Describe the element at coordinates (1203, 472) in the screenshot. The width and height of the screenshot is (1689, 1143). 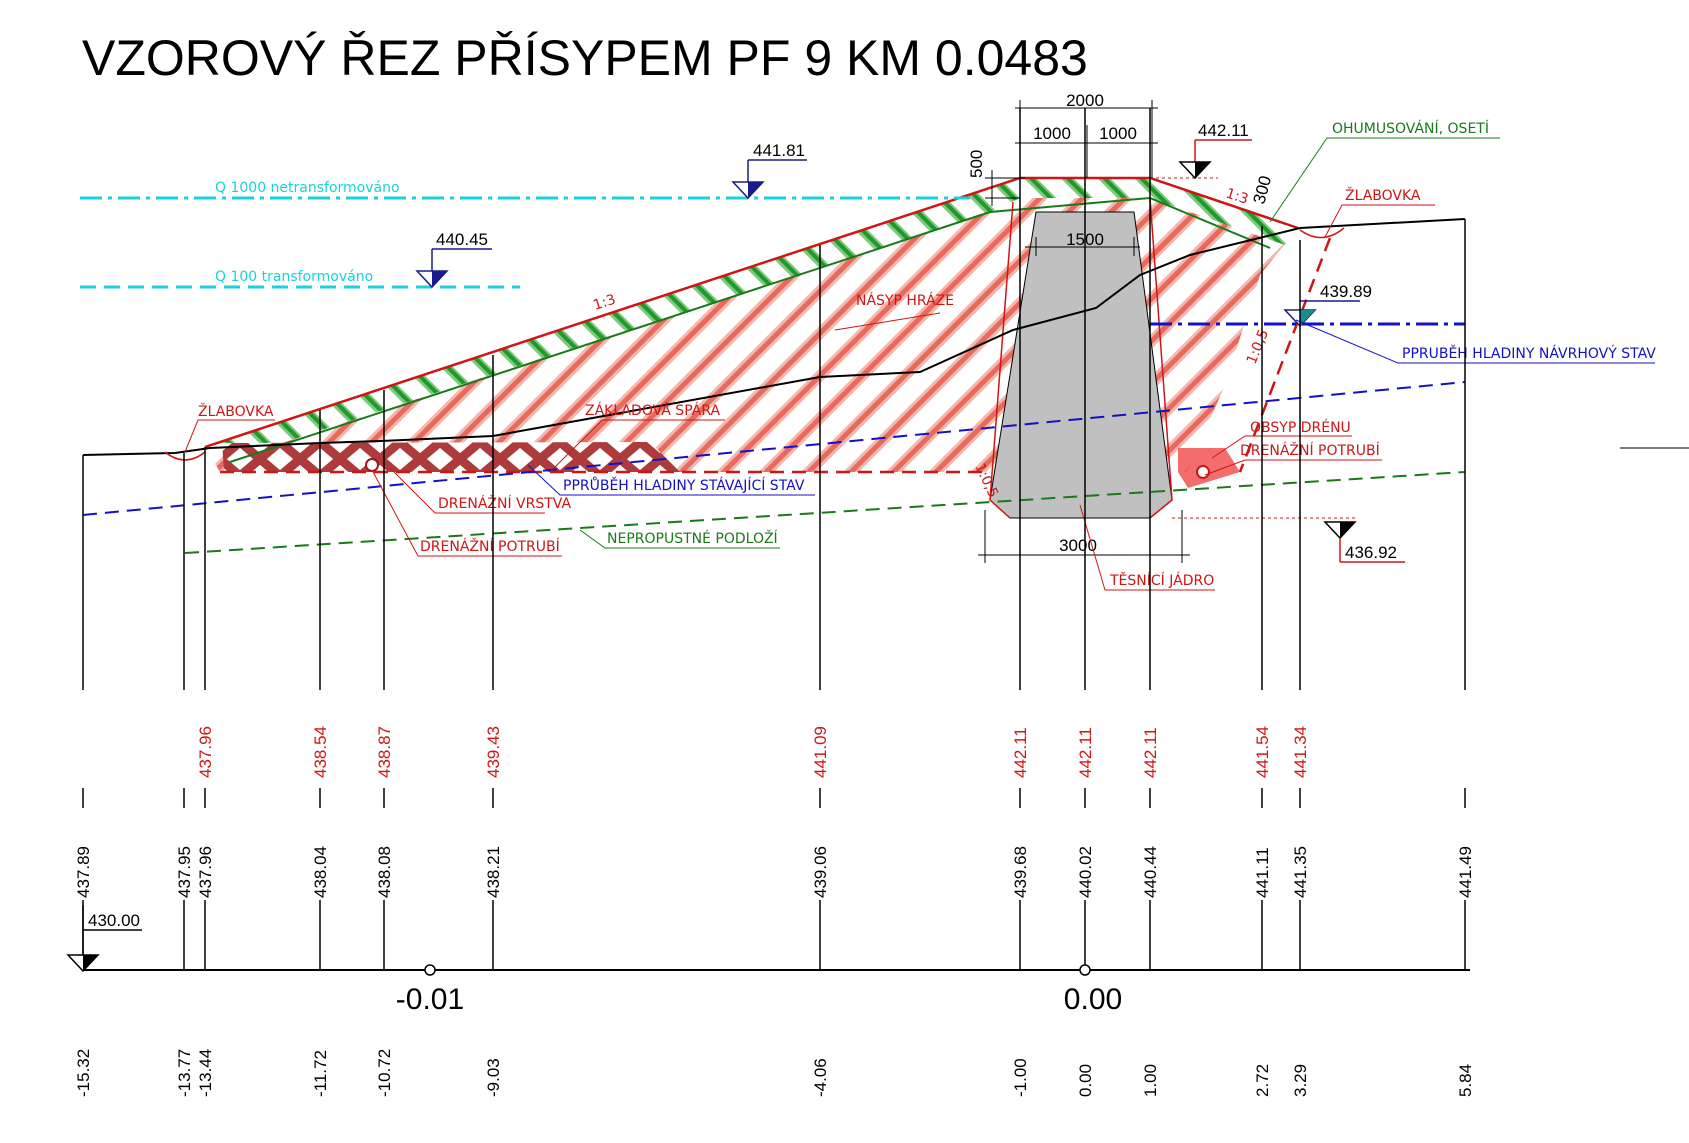
I see `drain-pipe-right` at that location.